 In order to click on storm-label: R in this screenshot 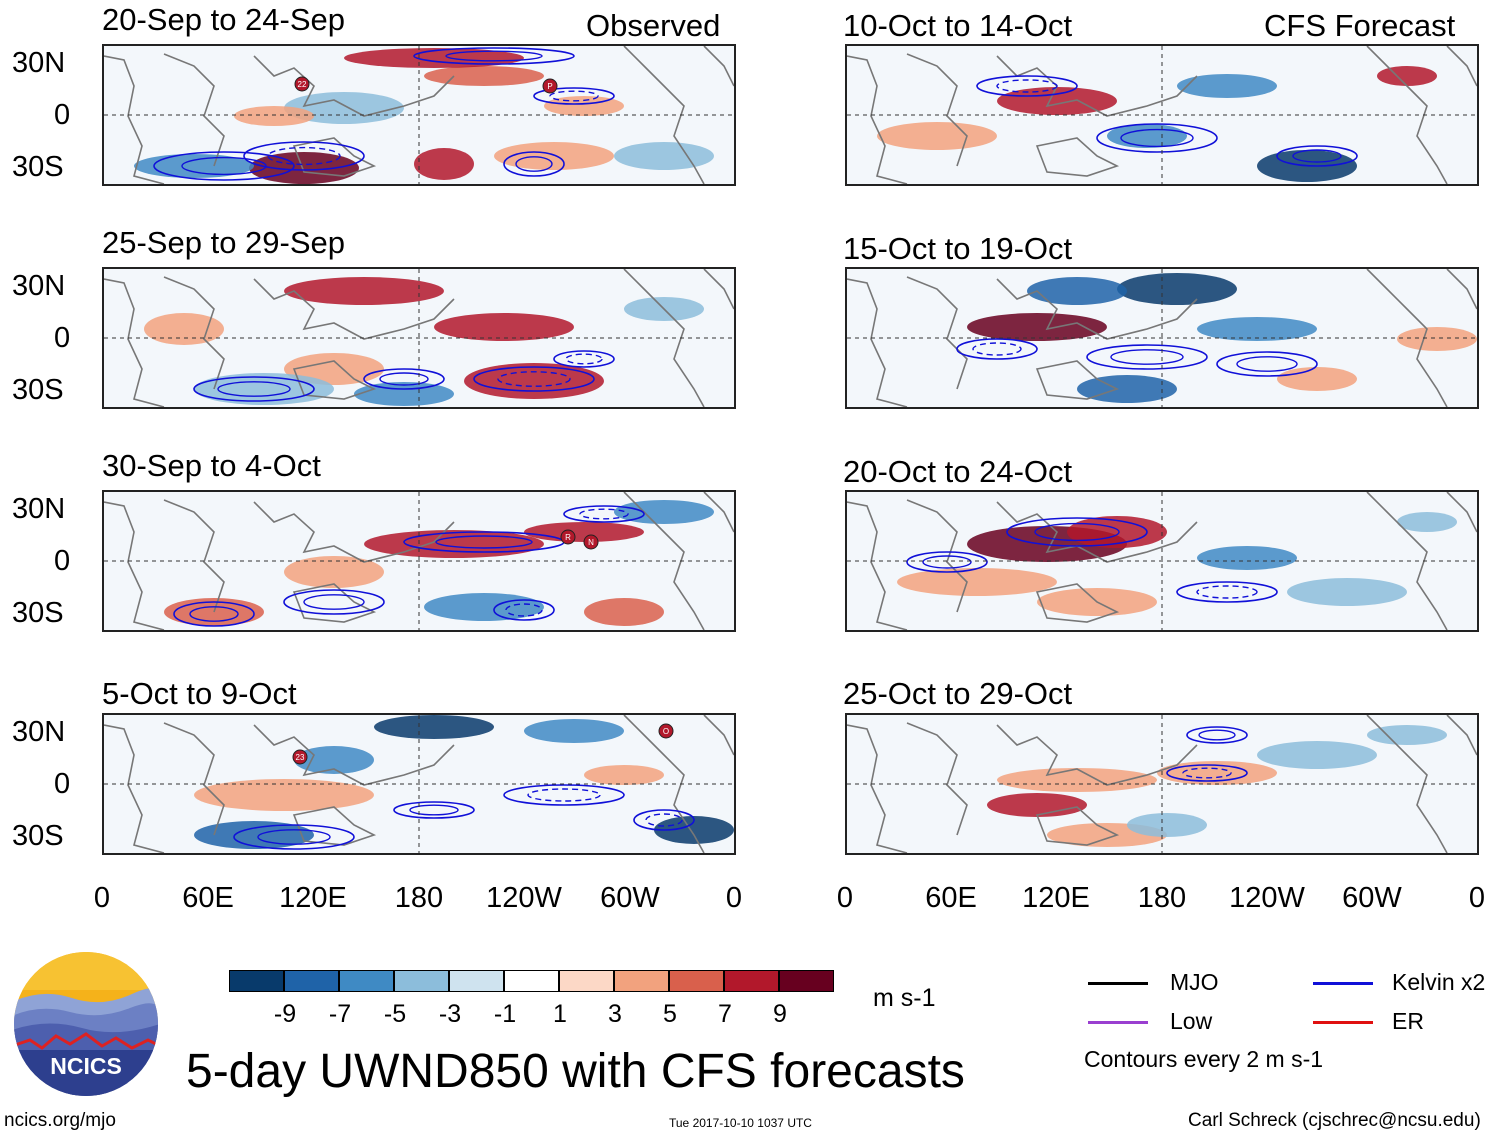, I will do `click(568, 537)`.